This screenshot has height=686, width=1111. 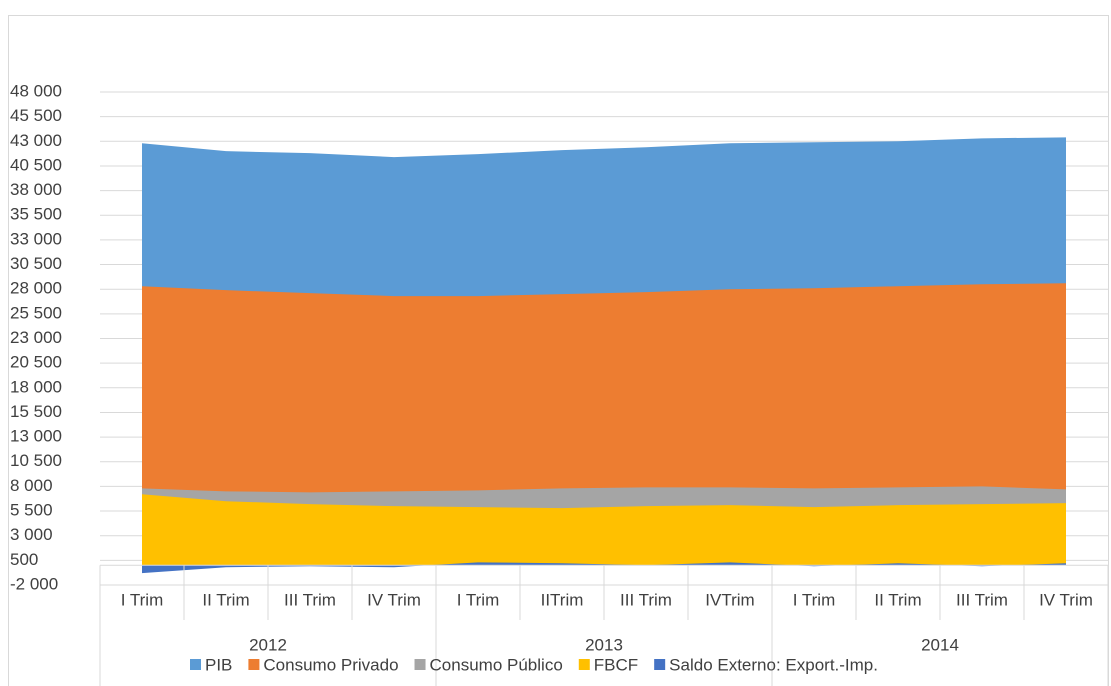 What do you see at coordinates (36, 411) in the screenshot?
I see `y-tick-label: 15 500` at bounding box center [36, 411].